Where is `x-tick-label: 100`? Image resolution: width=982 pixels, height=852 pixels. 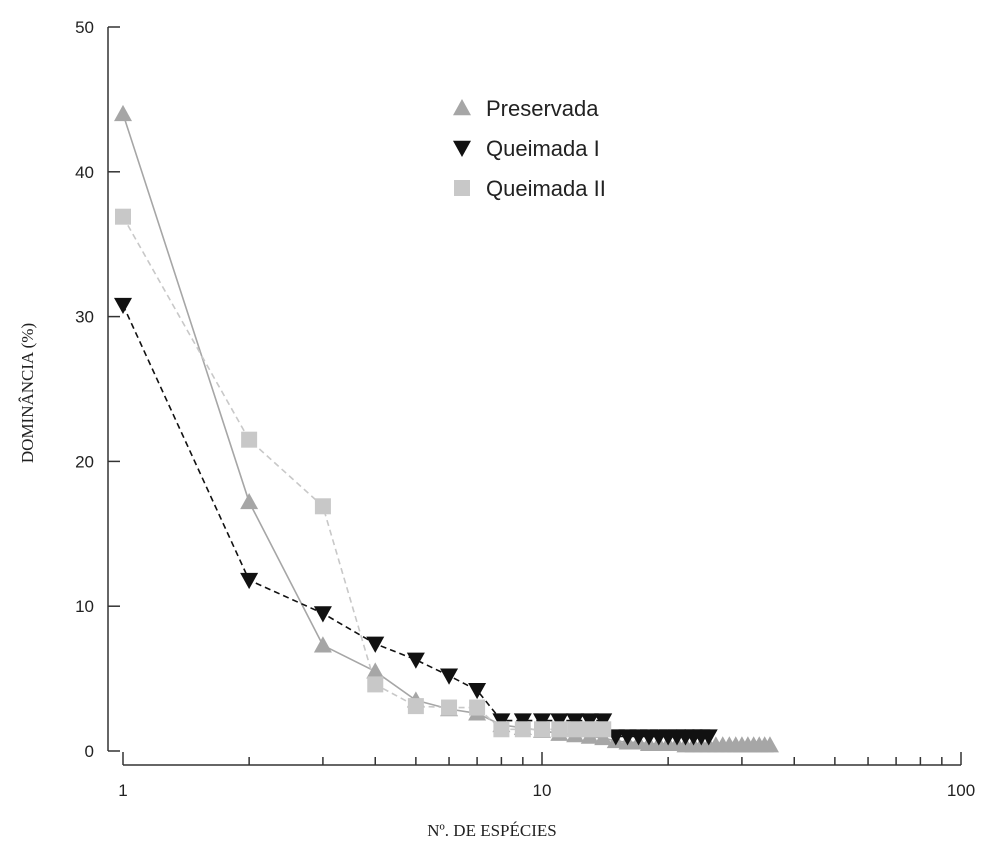 x-tick-label: 100 is located at coordinates (961, 790).